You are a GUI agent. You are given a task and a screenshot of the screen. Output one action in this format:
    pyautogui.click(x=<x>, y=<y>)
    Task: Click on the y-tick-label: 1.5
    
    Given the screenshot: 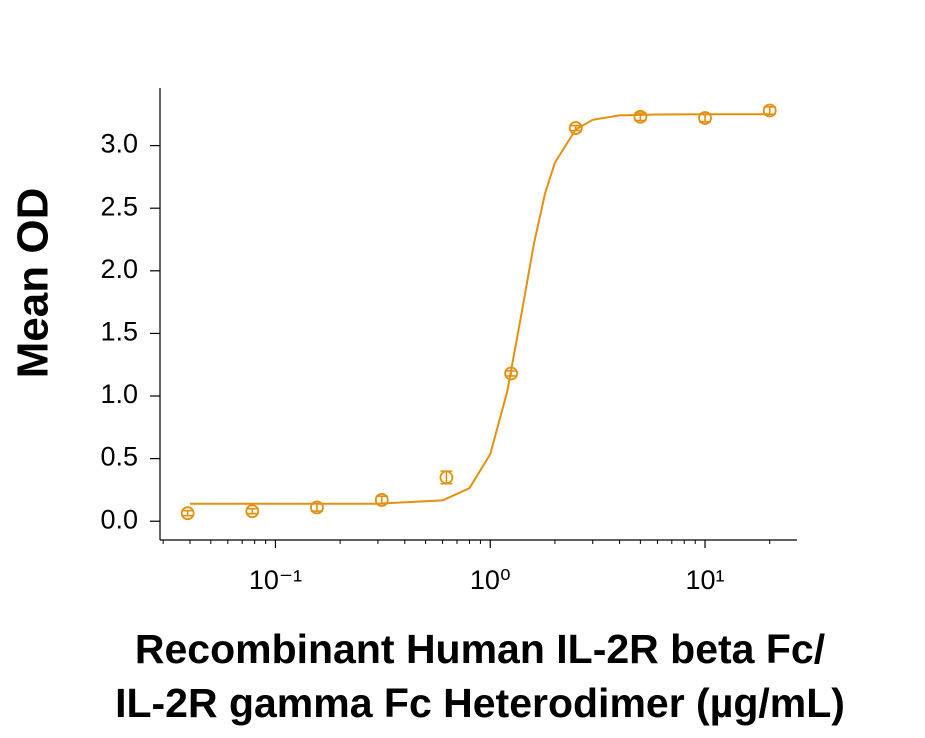 What is the action you would take?
    pyautogui.click(x=119, y=332)
    